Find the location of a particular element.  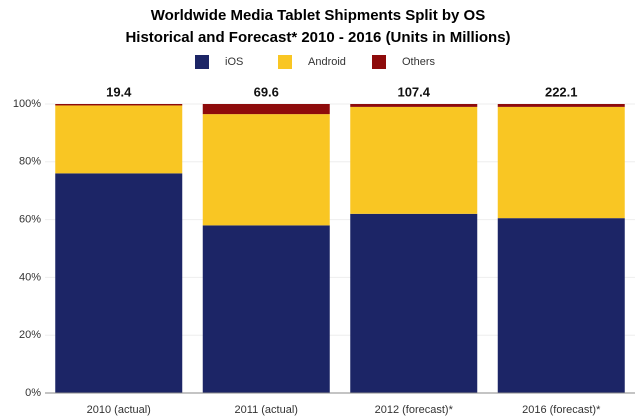

x-tick-label: 2012 (forecast)* is located at coordinates (414, 410).